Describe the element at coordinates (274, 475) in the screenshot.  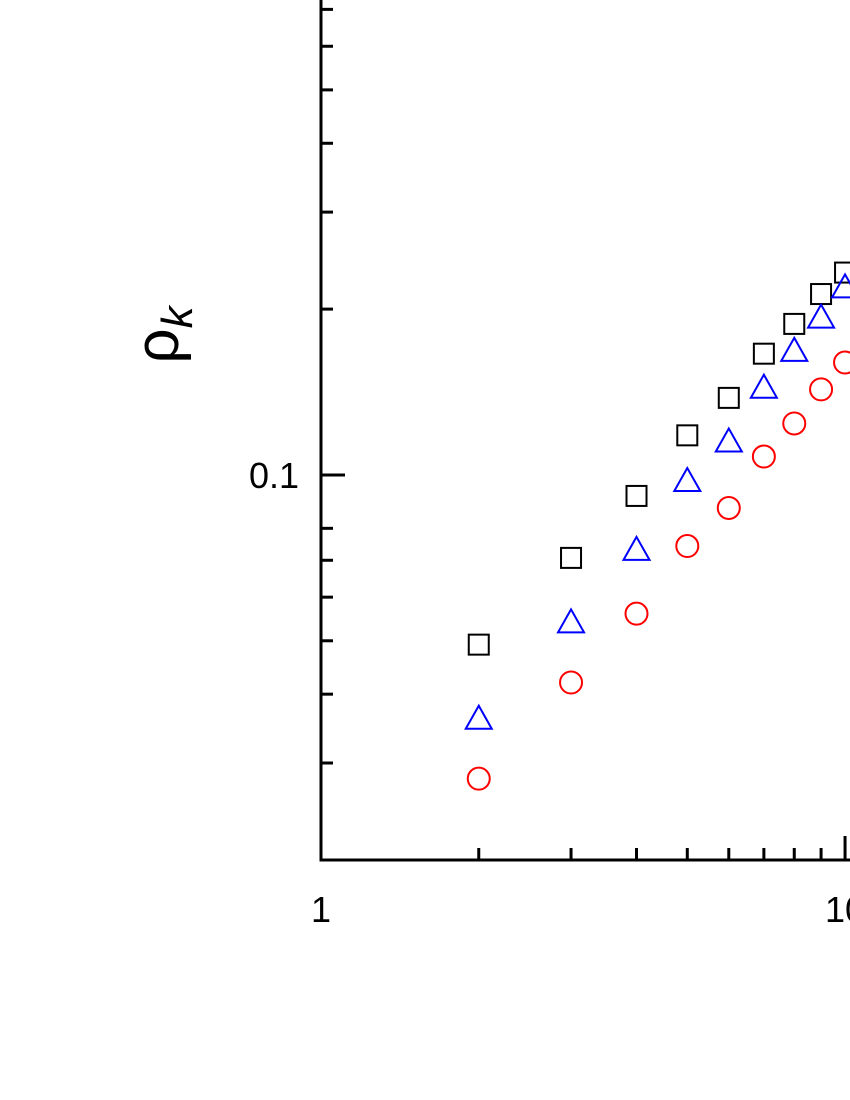
I see `y-tick-label: 0.1` at that location.